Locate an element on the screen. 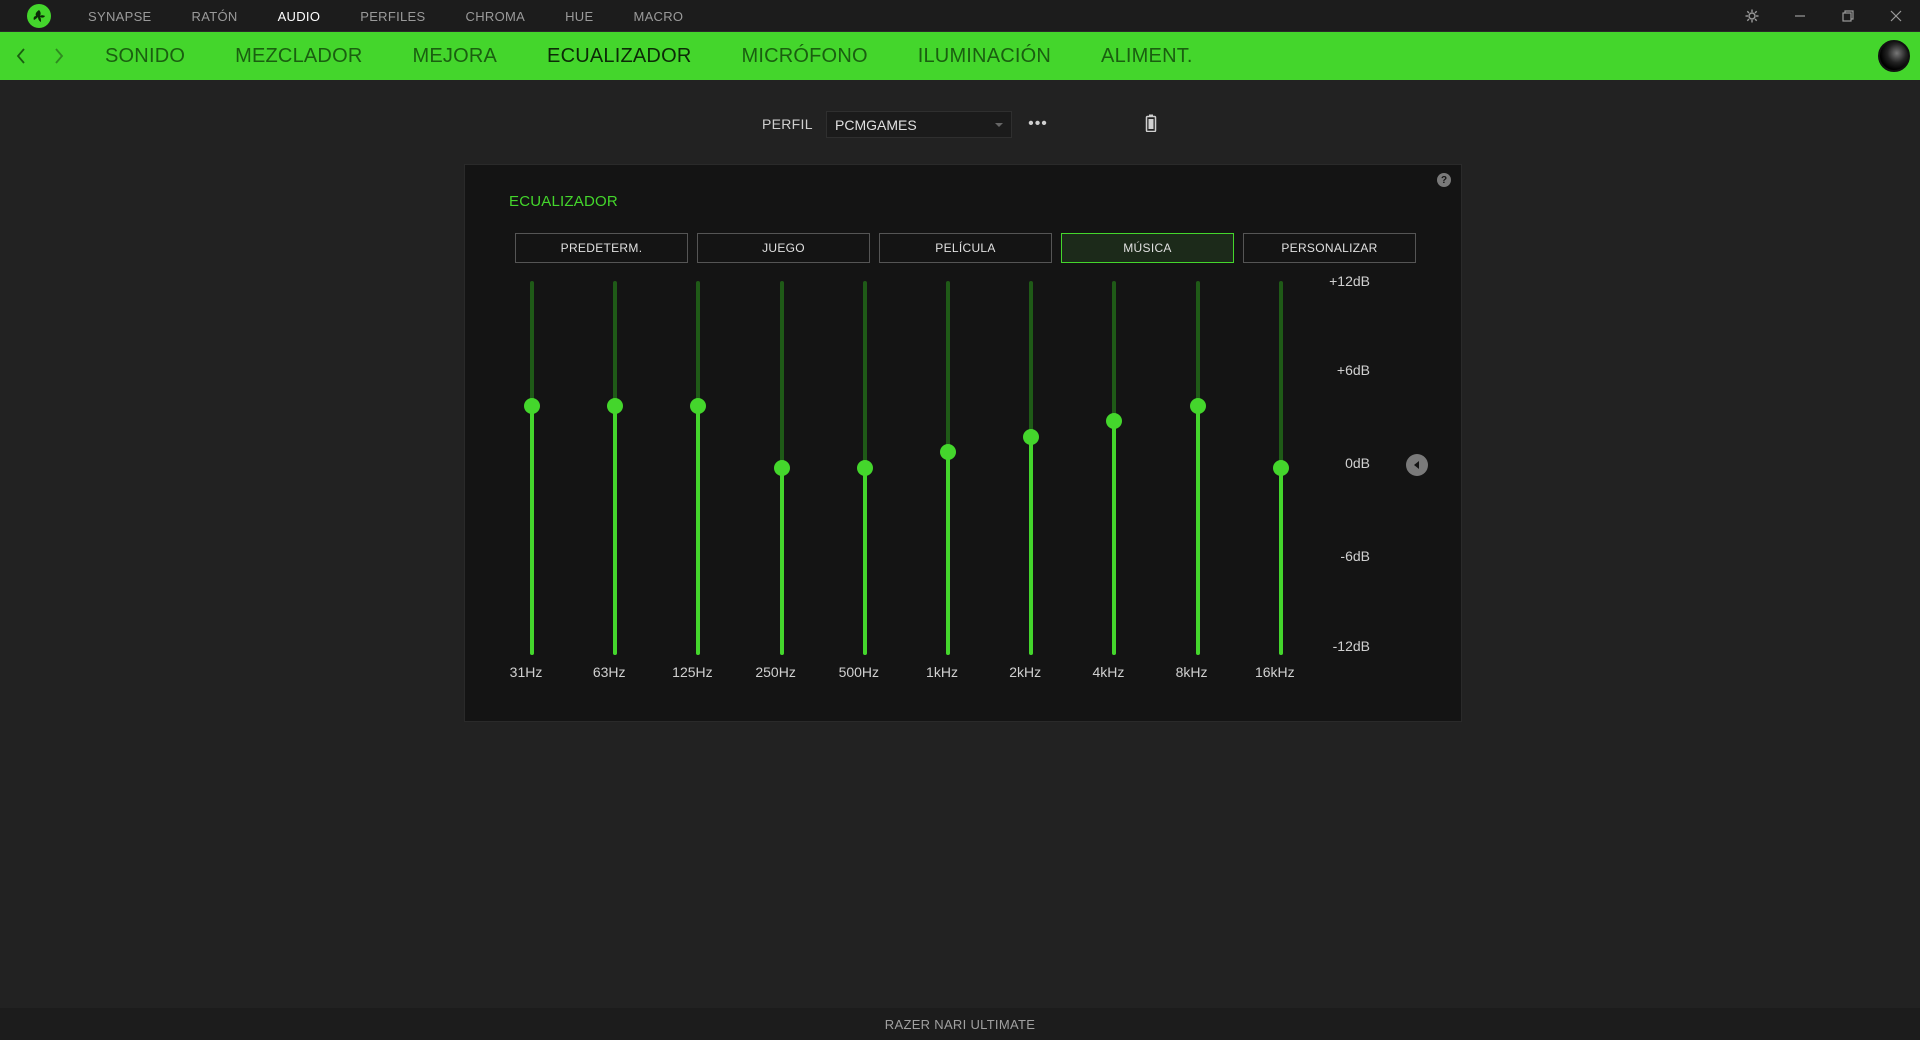 This screenshot has width=1920, height=1040. db-scale-label: 0dB is located at coordinates (1357, 463).